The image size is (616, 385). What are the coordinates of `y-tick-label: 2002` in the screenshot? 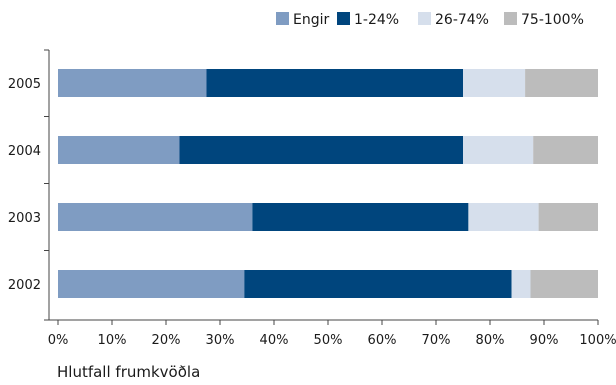 It's located at (24, 285).